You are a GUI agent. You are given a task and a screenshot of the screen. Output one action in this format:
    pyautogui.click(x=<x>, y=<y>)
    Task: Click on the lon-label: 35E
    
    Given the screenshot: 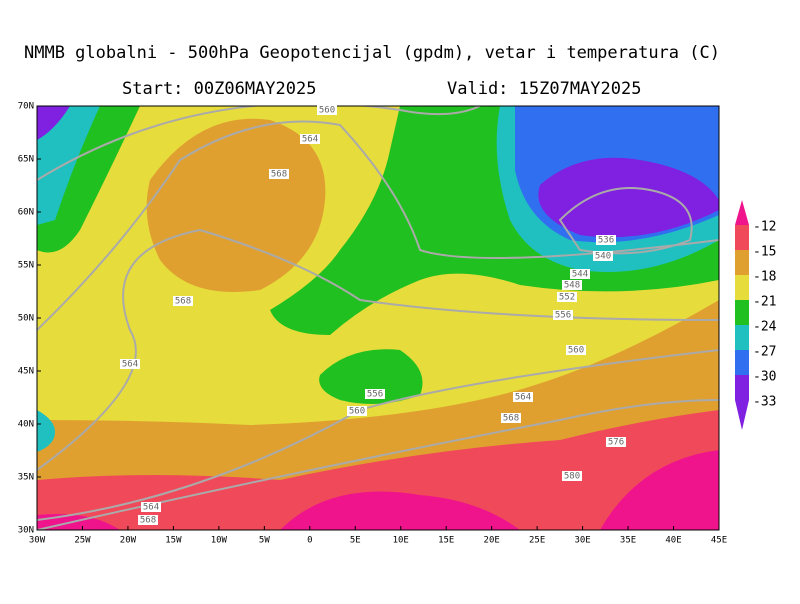 What is the action you would take?
    pyautogui.click(x=628, y=541)
    